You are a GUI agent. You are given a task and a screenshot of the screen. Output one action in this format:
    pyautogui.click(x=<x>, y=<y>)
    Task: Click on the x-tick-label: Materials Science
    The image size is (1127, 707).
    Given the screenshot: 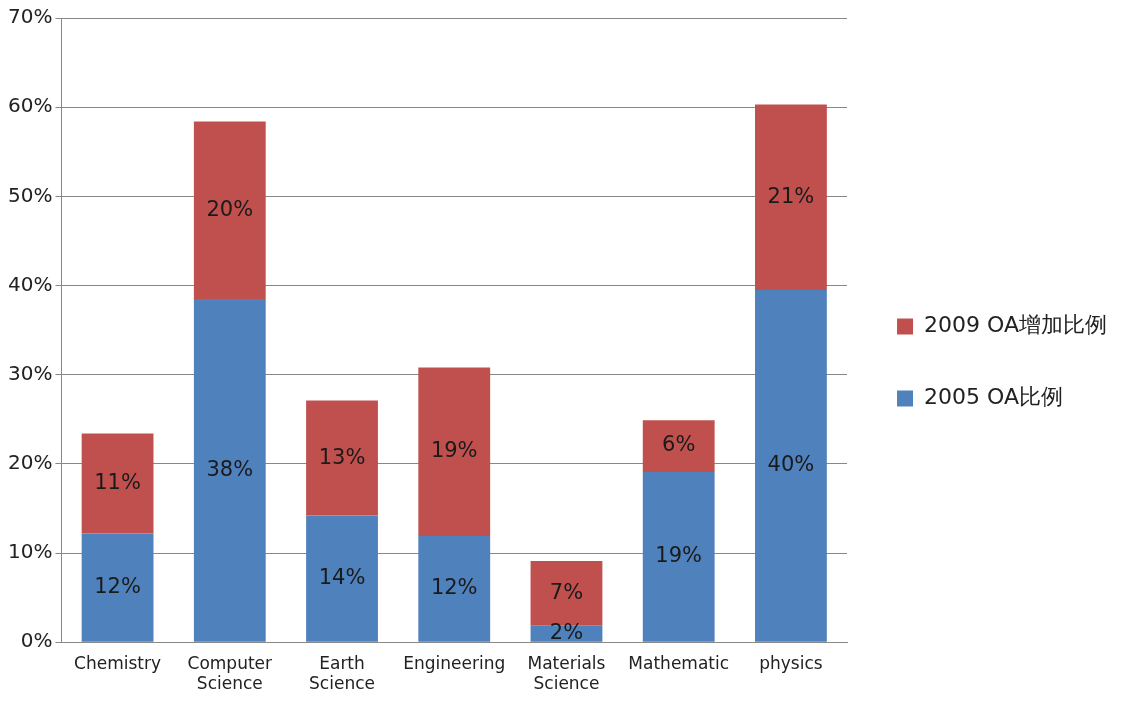 What is the action you would take?
    pyautogui.click(x=566, y=673)
    